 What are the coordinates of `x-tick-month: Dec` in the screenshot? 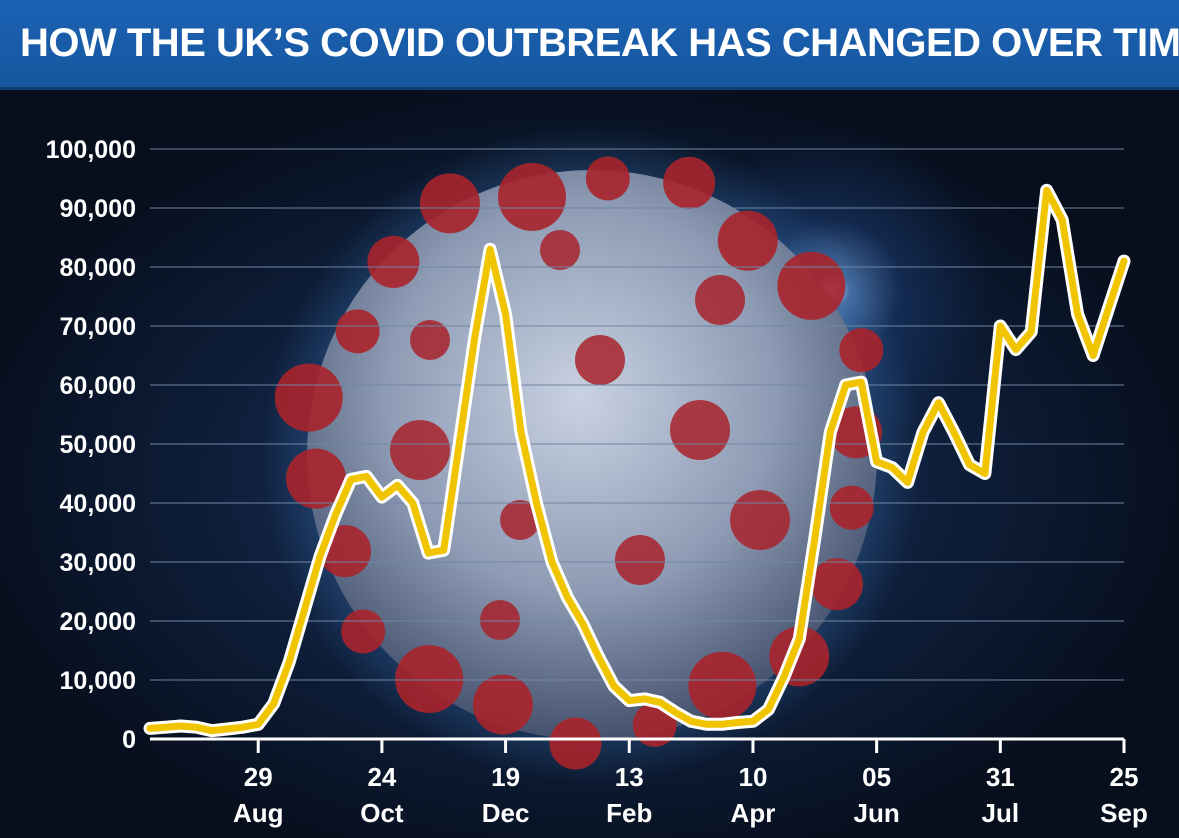 It's located at (506, 813).